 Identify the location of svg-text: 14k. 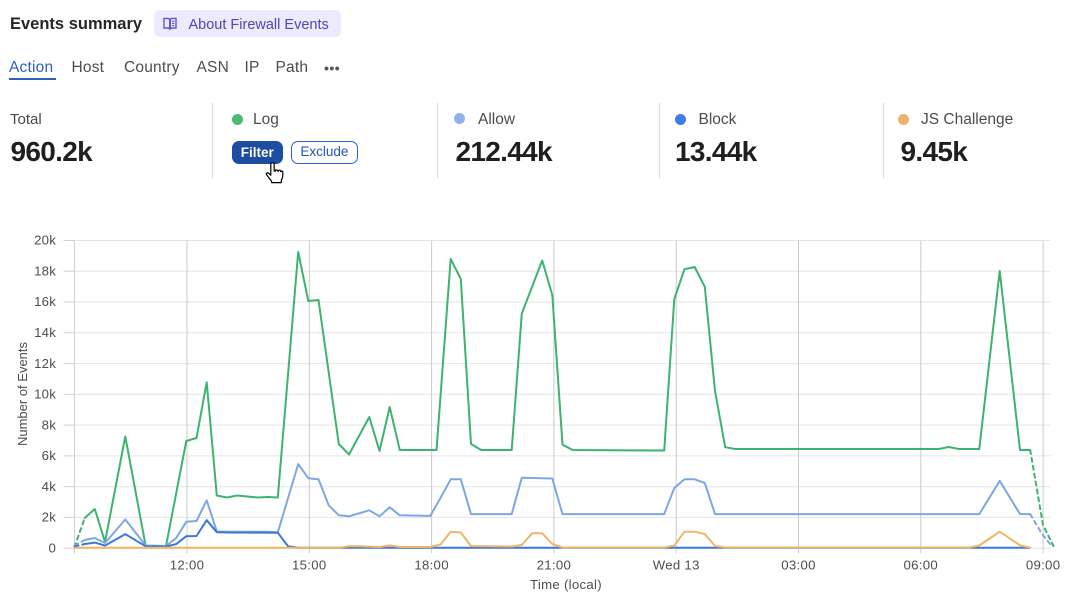
(45, 332).